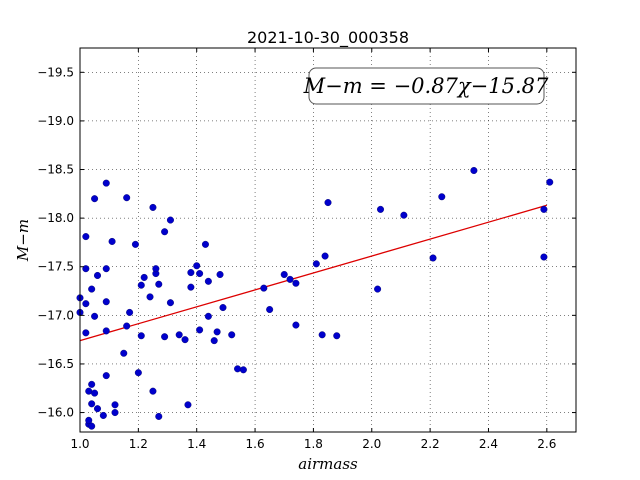 The height and width of the screenshot is (480, 640). I want to click on y-tick-label: −17.5, so click(55, 267).